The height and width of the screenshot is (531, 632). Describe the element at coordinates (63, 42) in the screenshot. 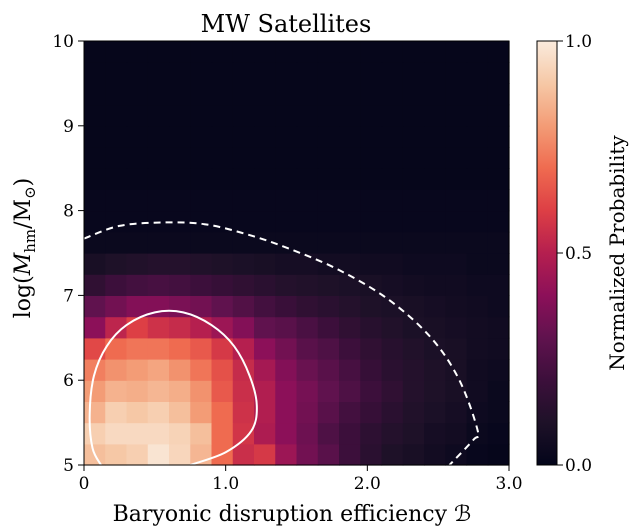

I see `y-tick-label: 10` at that location.